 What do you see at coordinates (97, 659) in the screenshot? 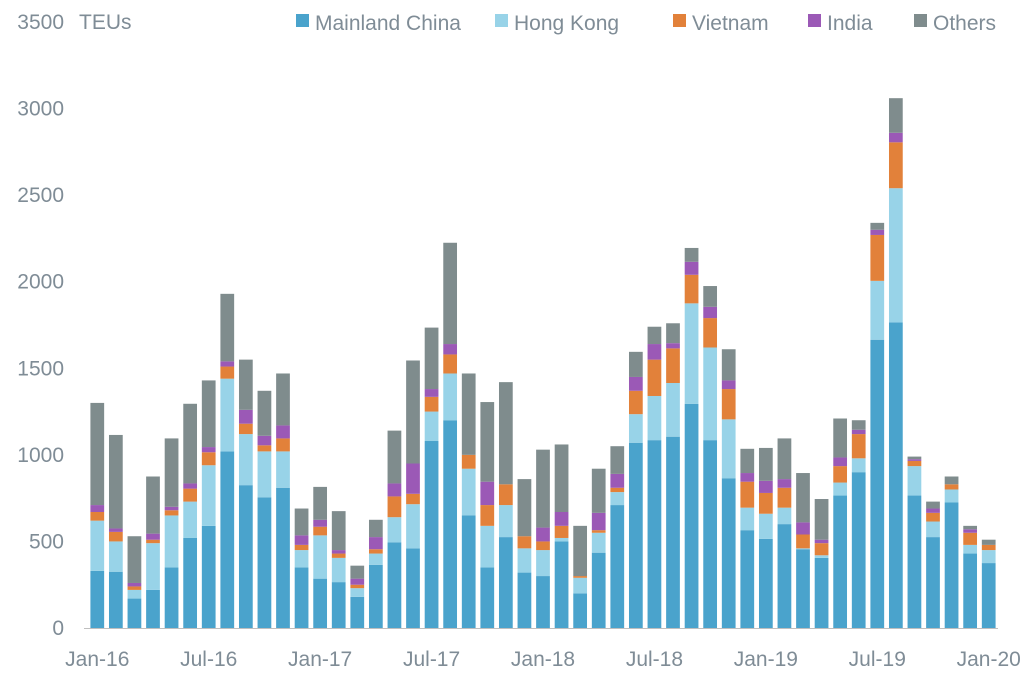
I see `x-tick-label: Jan-16` at bounding box center [97, 659].